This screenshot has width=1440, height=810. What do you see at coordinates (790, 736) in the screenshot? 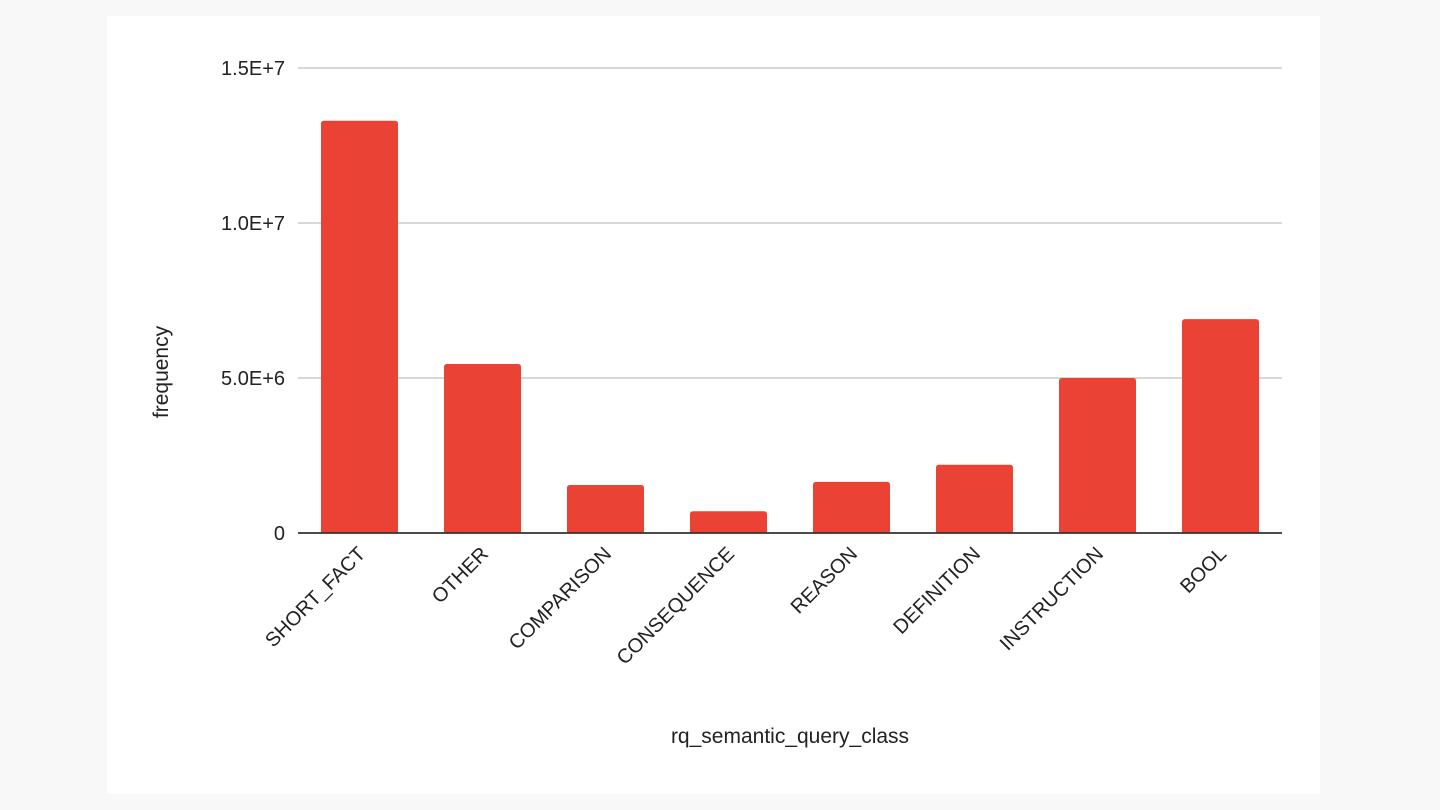
I see `x-axis-title: rq_semantic_query_class` at bounding box center [790, 736].